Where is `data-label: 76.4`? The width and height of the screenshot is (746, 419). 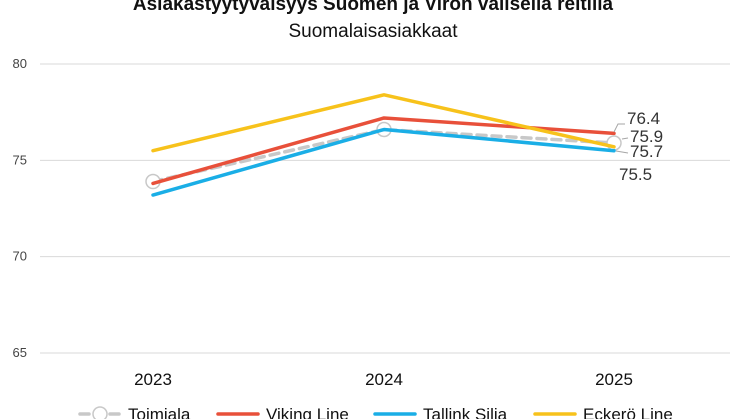 data-label: 76.4 is located at coordinates (643, 118).